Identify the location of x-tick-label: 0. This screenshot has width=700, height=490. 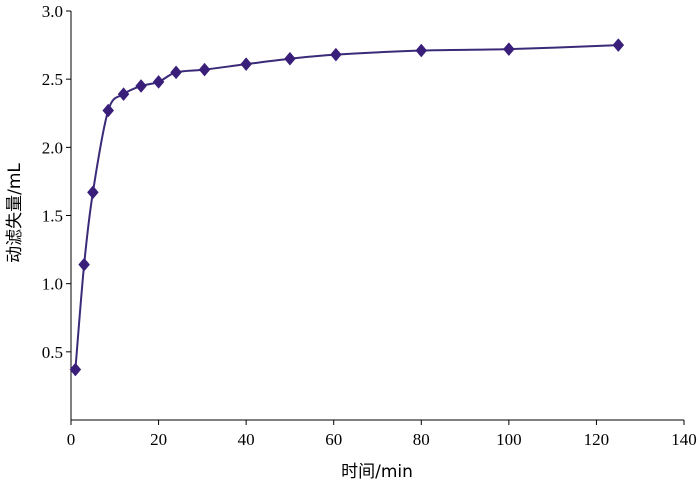
(71, 439).